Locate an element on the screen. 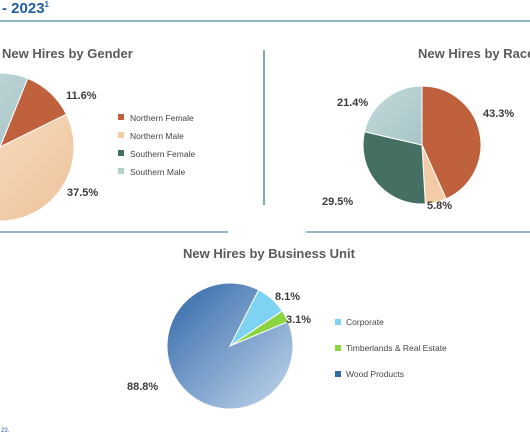 This screenshot has width=530, height=442. legend-swatch-timberlands is located at coordinates (338, 348).